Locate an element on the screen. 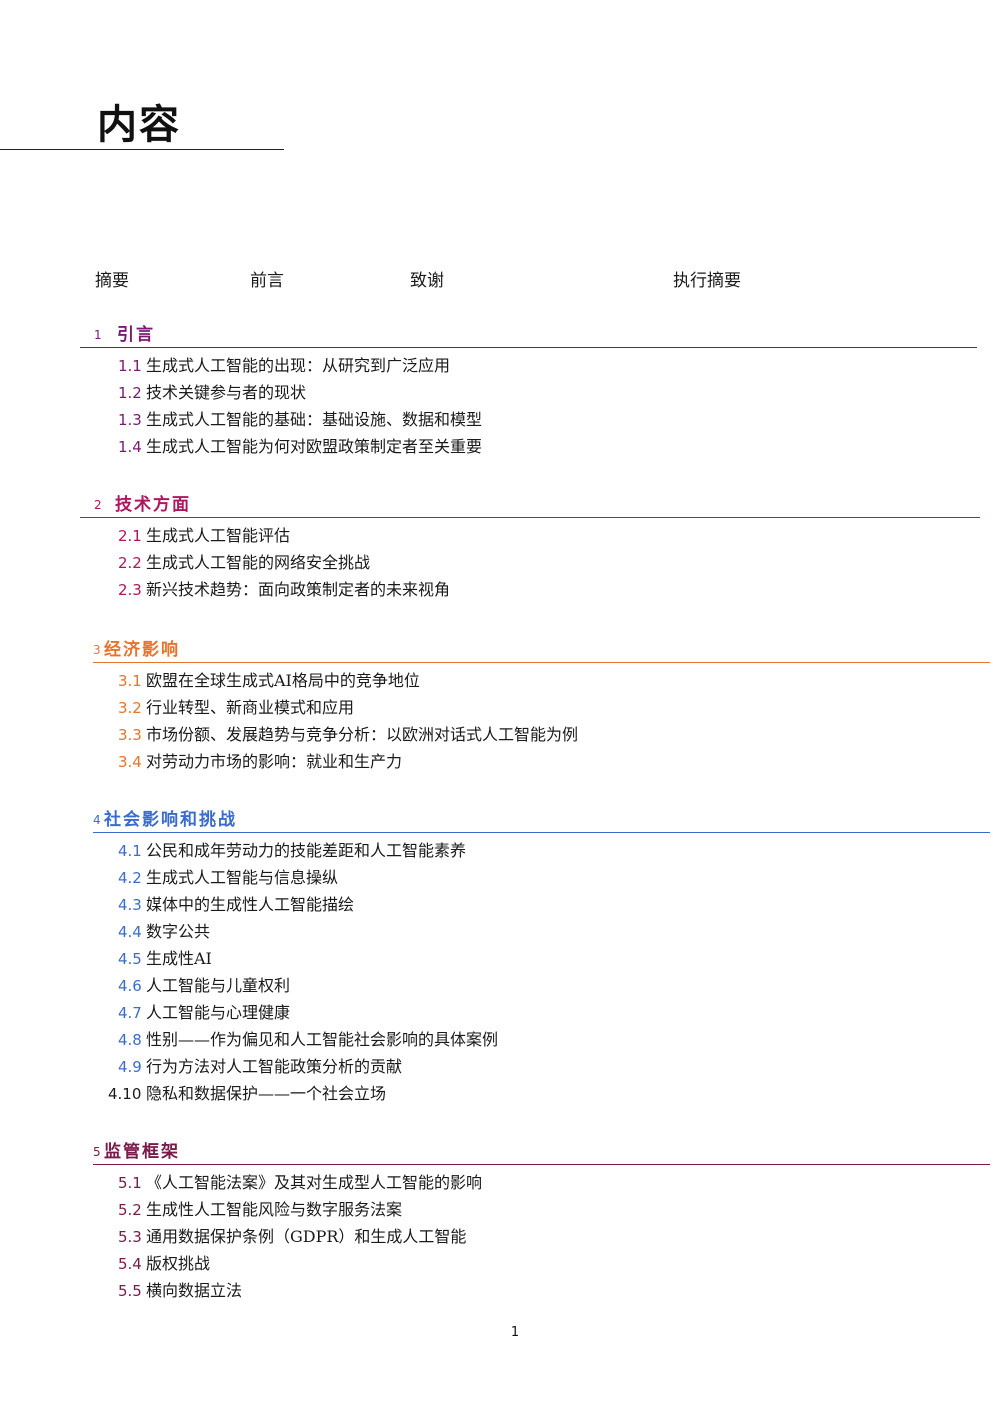 This screenshot has width=993, height=1403. entry-title: 市场份额、发展趋势与竞争分析：以欧洲对话式人工智能为例 is located at coordinates (362, 734).